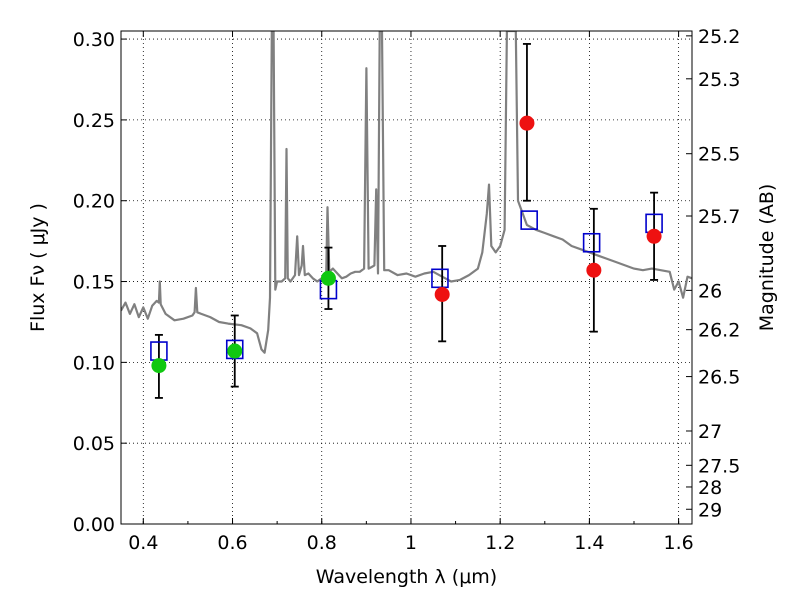 The height and width of the screenshot is (600, 800). Describe the element at coordinates (232, 543) in the screenshot. I see `x-tick-label: 0.6` at that location.